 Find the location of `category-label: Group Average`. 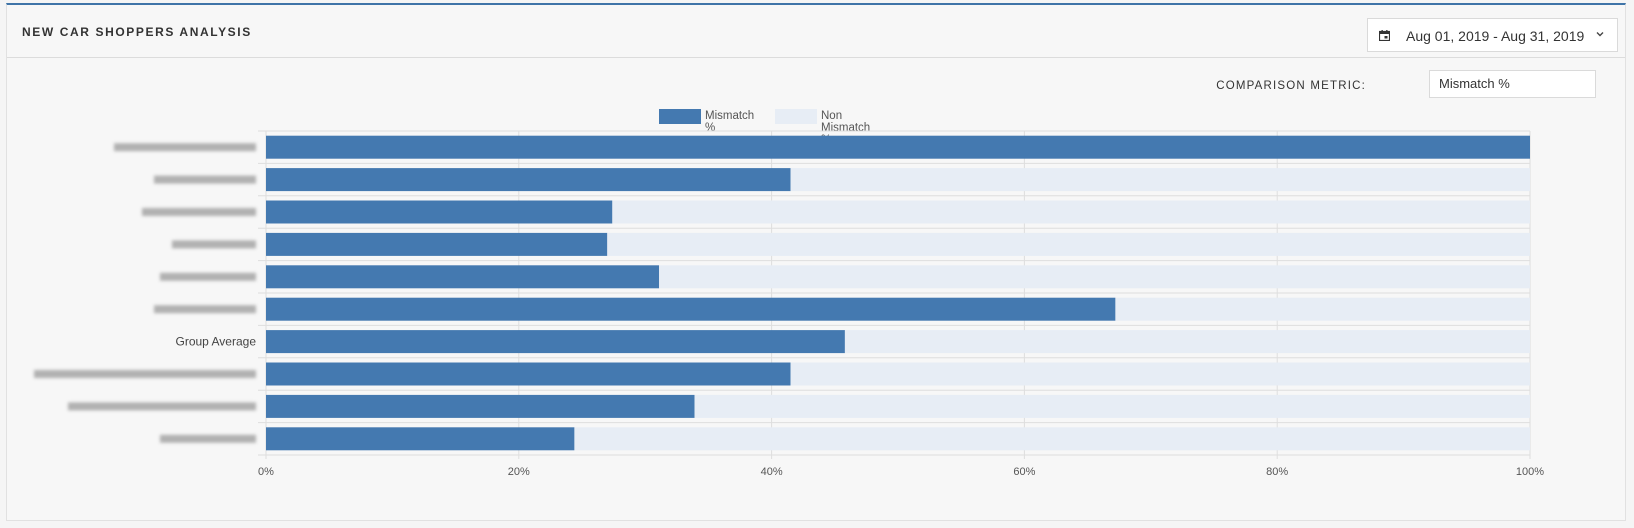

category-label: Group Average is located at coordinates (215, 342).